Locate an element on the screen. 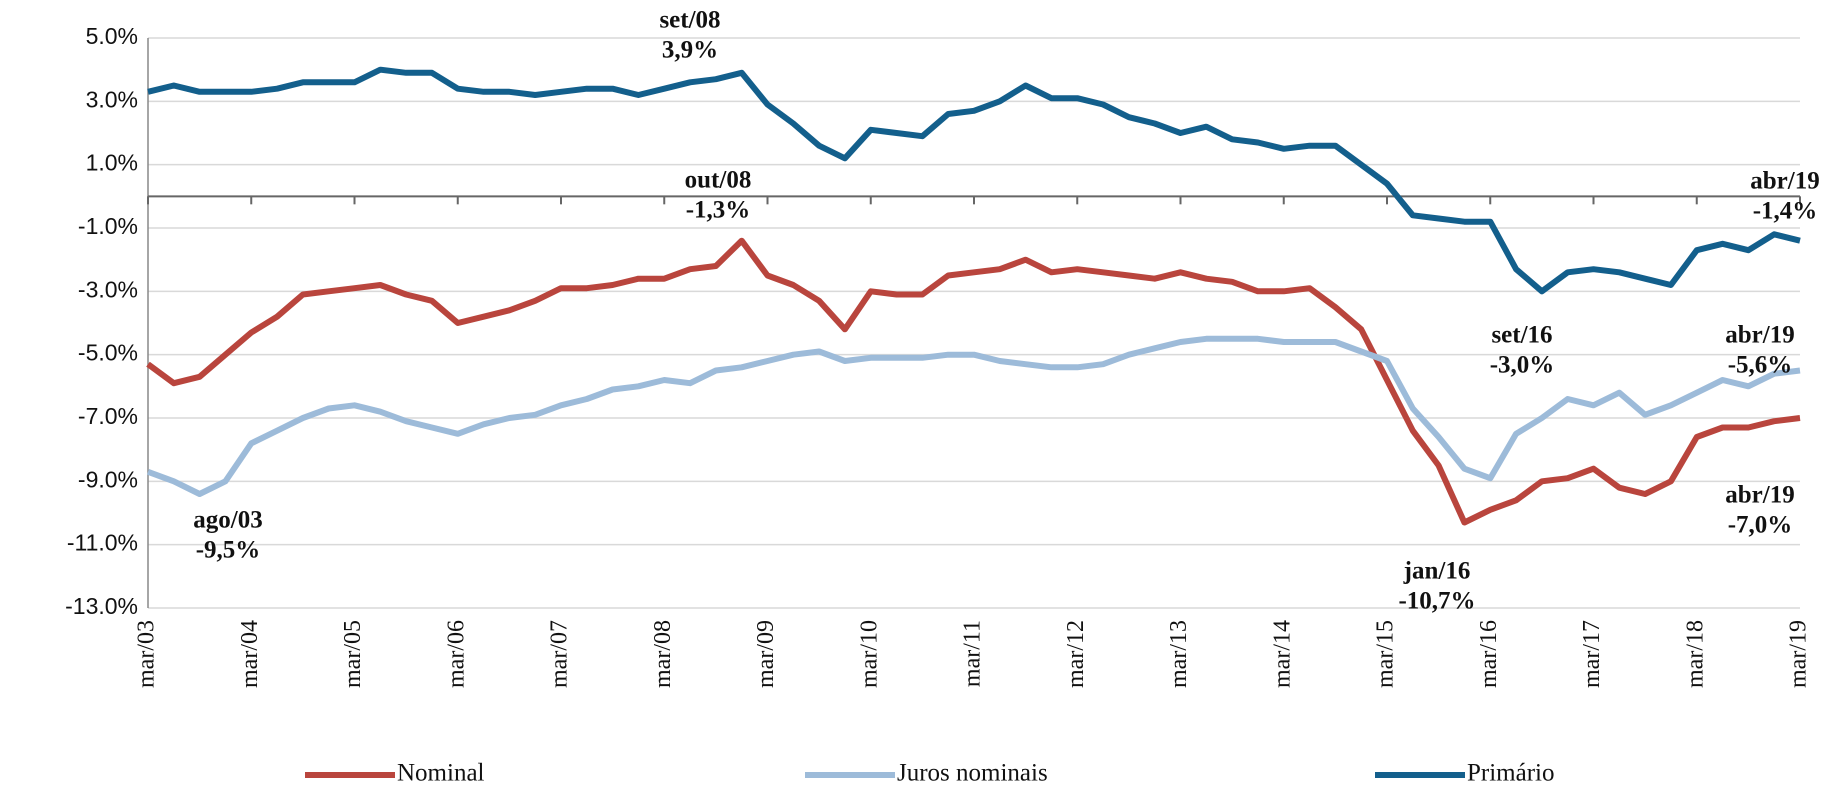 This screenshot has width=1837, height=791. x-tick-label: mar/18 is located at coordinates (1695, 654).